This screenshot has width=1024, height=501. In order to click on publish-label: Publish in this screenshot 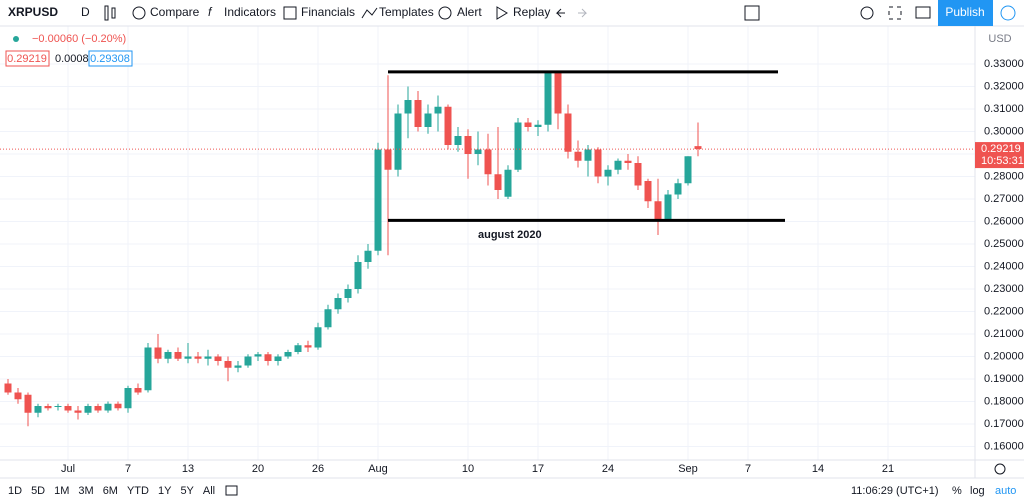, I will do `click(964, 12)`.